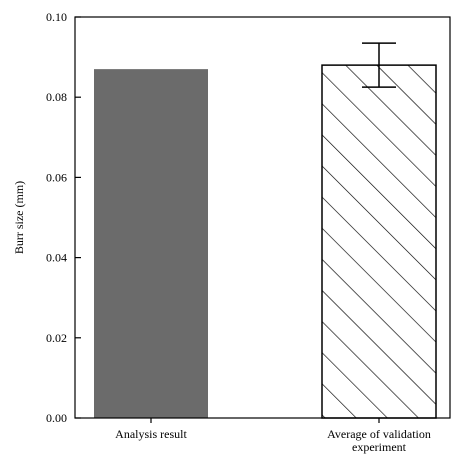 Image resolution: width=470 pixels, height=469 pixels. I want to click on x-category-label-0: Analysis result, so click(151, 434).